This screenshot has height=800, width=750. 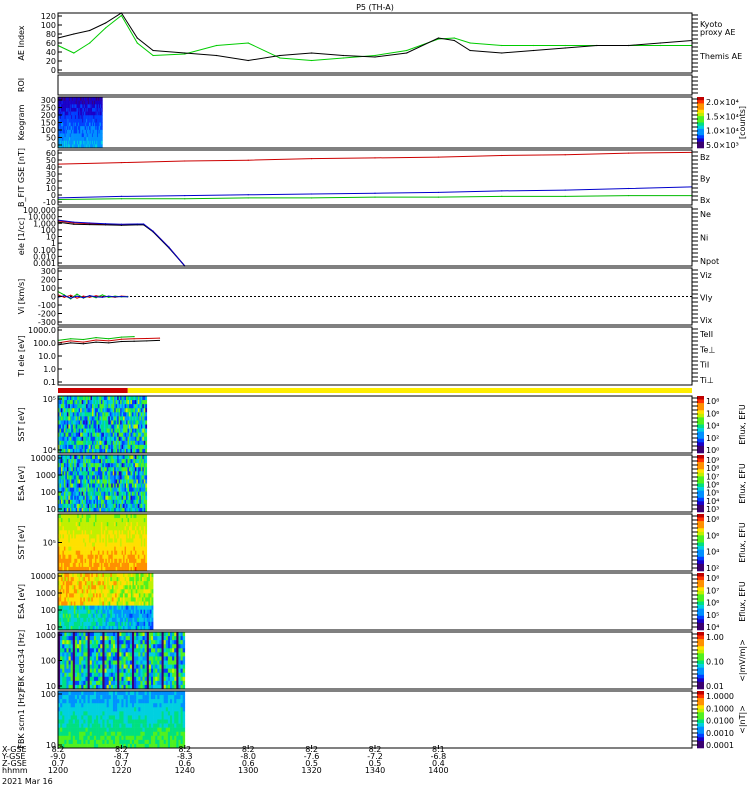 What do you see at coordinates (375, 542) in the screenshot?
I see `sst_i-frame` at bounding box center [375, 542].